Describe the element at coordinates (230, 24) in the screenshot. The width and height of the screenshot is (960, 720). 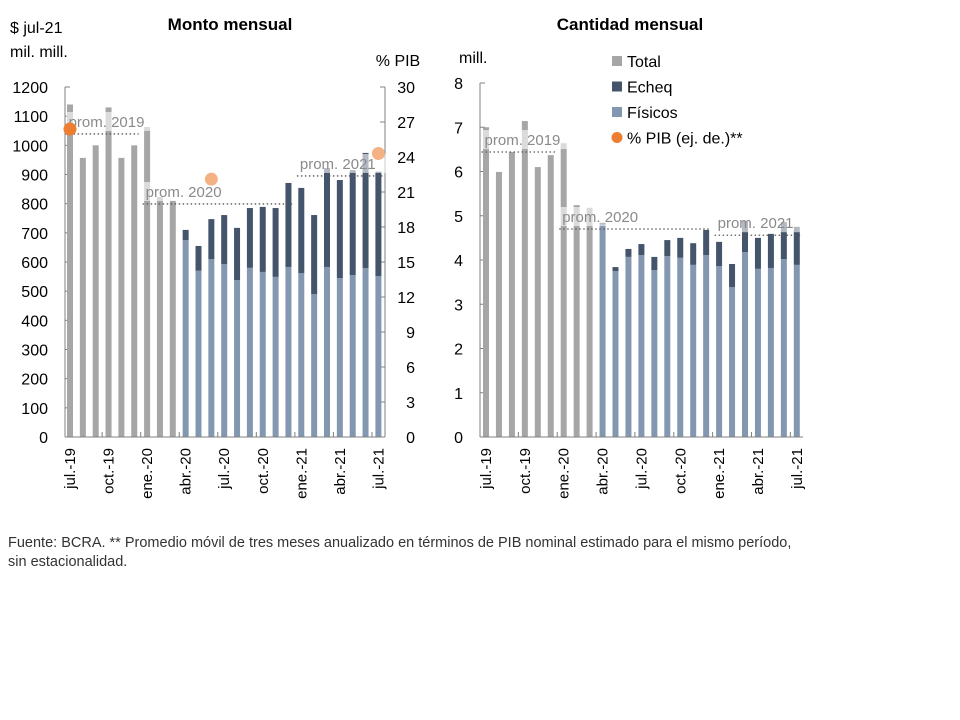
I see `chart-title: Monto mensual` at that location.